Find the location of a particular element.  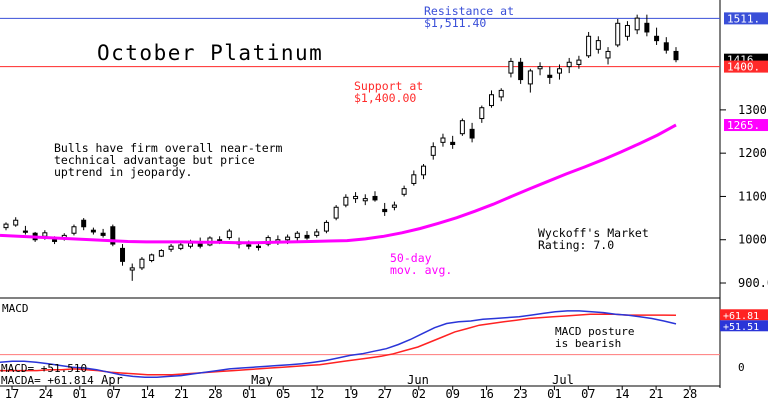

resistance-label-line2: $1,511.40 is located at coordinates (455, 23).